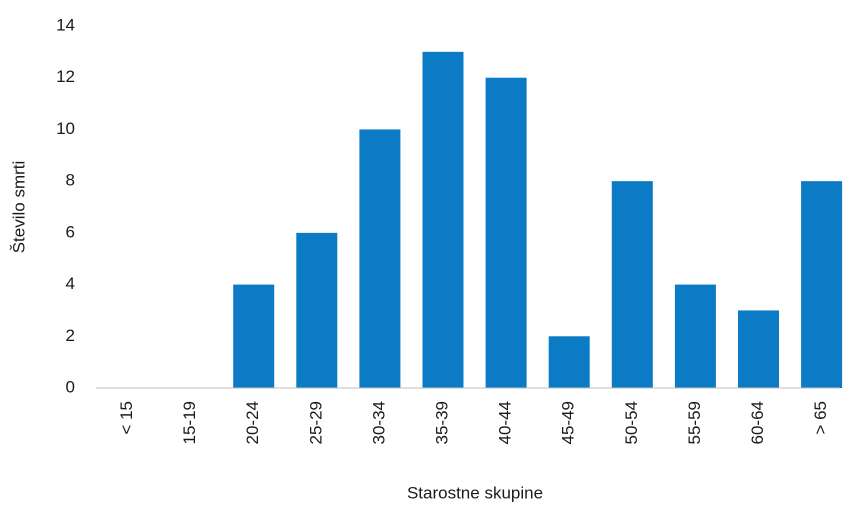 This screenshot has width=844, height=506. Describe the element at coordinates (568, 422) in the screenshot. I see `x-tick-label: 45-49` at that location.